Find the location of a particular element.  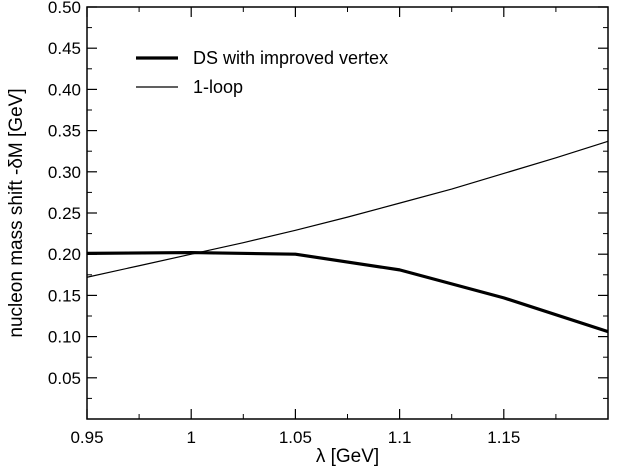

y-tick-label: 0.35 is located at coordinates (64, 131).